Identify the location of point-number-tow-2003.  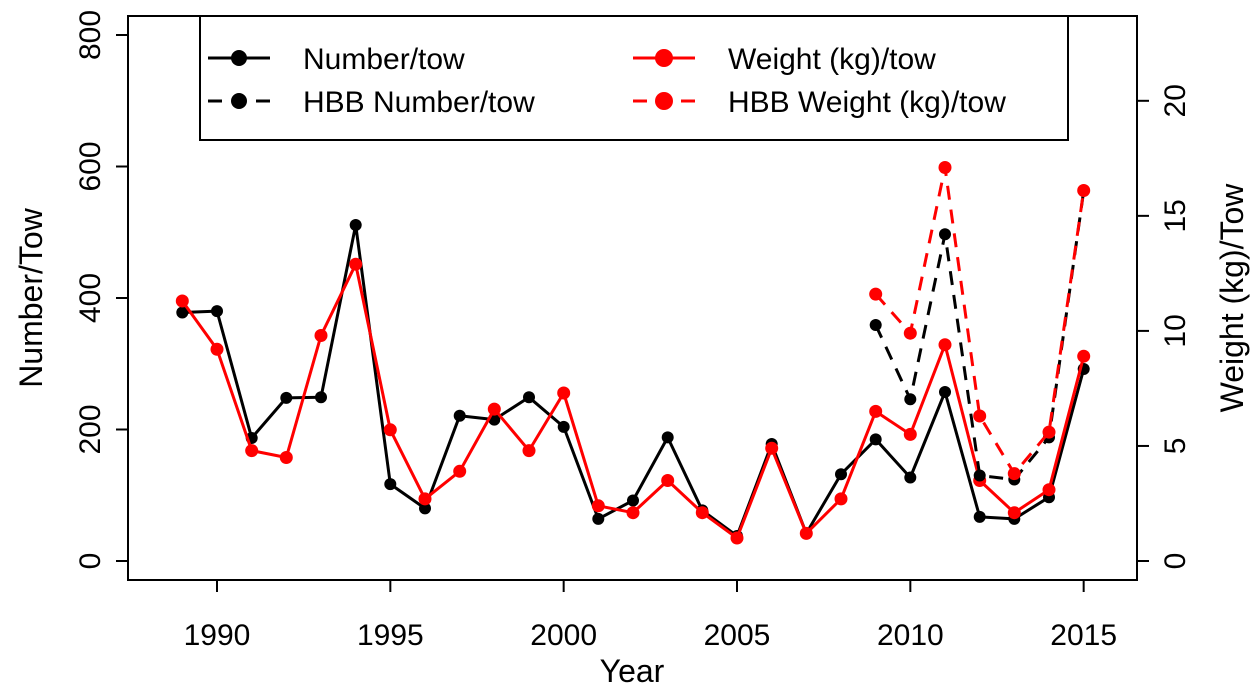
(667, 437).